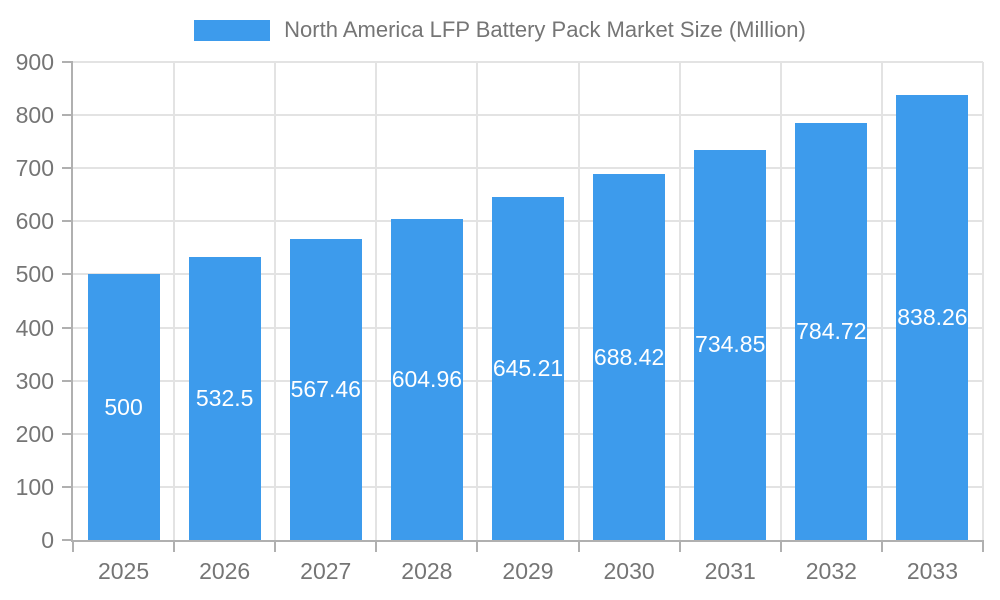  I want to click on x-axis-label: 2028, so click(427, 571).